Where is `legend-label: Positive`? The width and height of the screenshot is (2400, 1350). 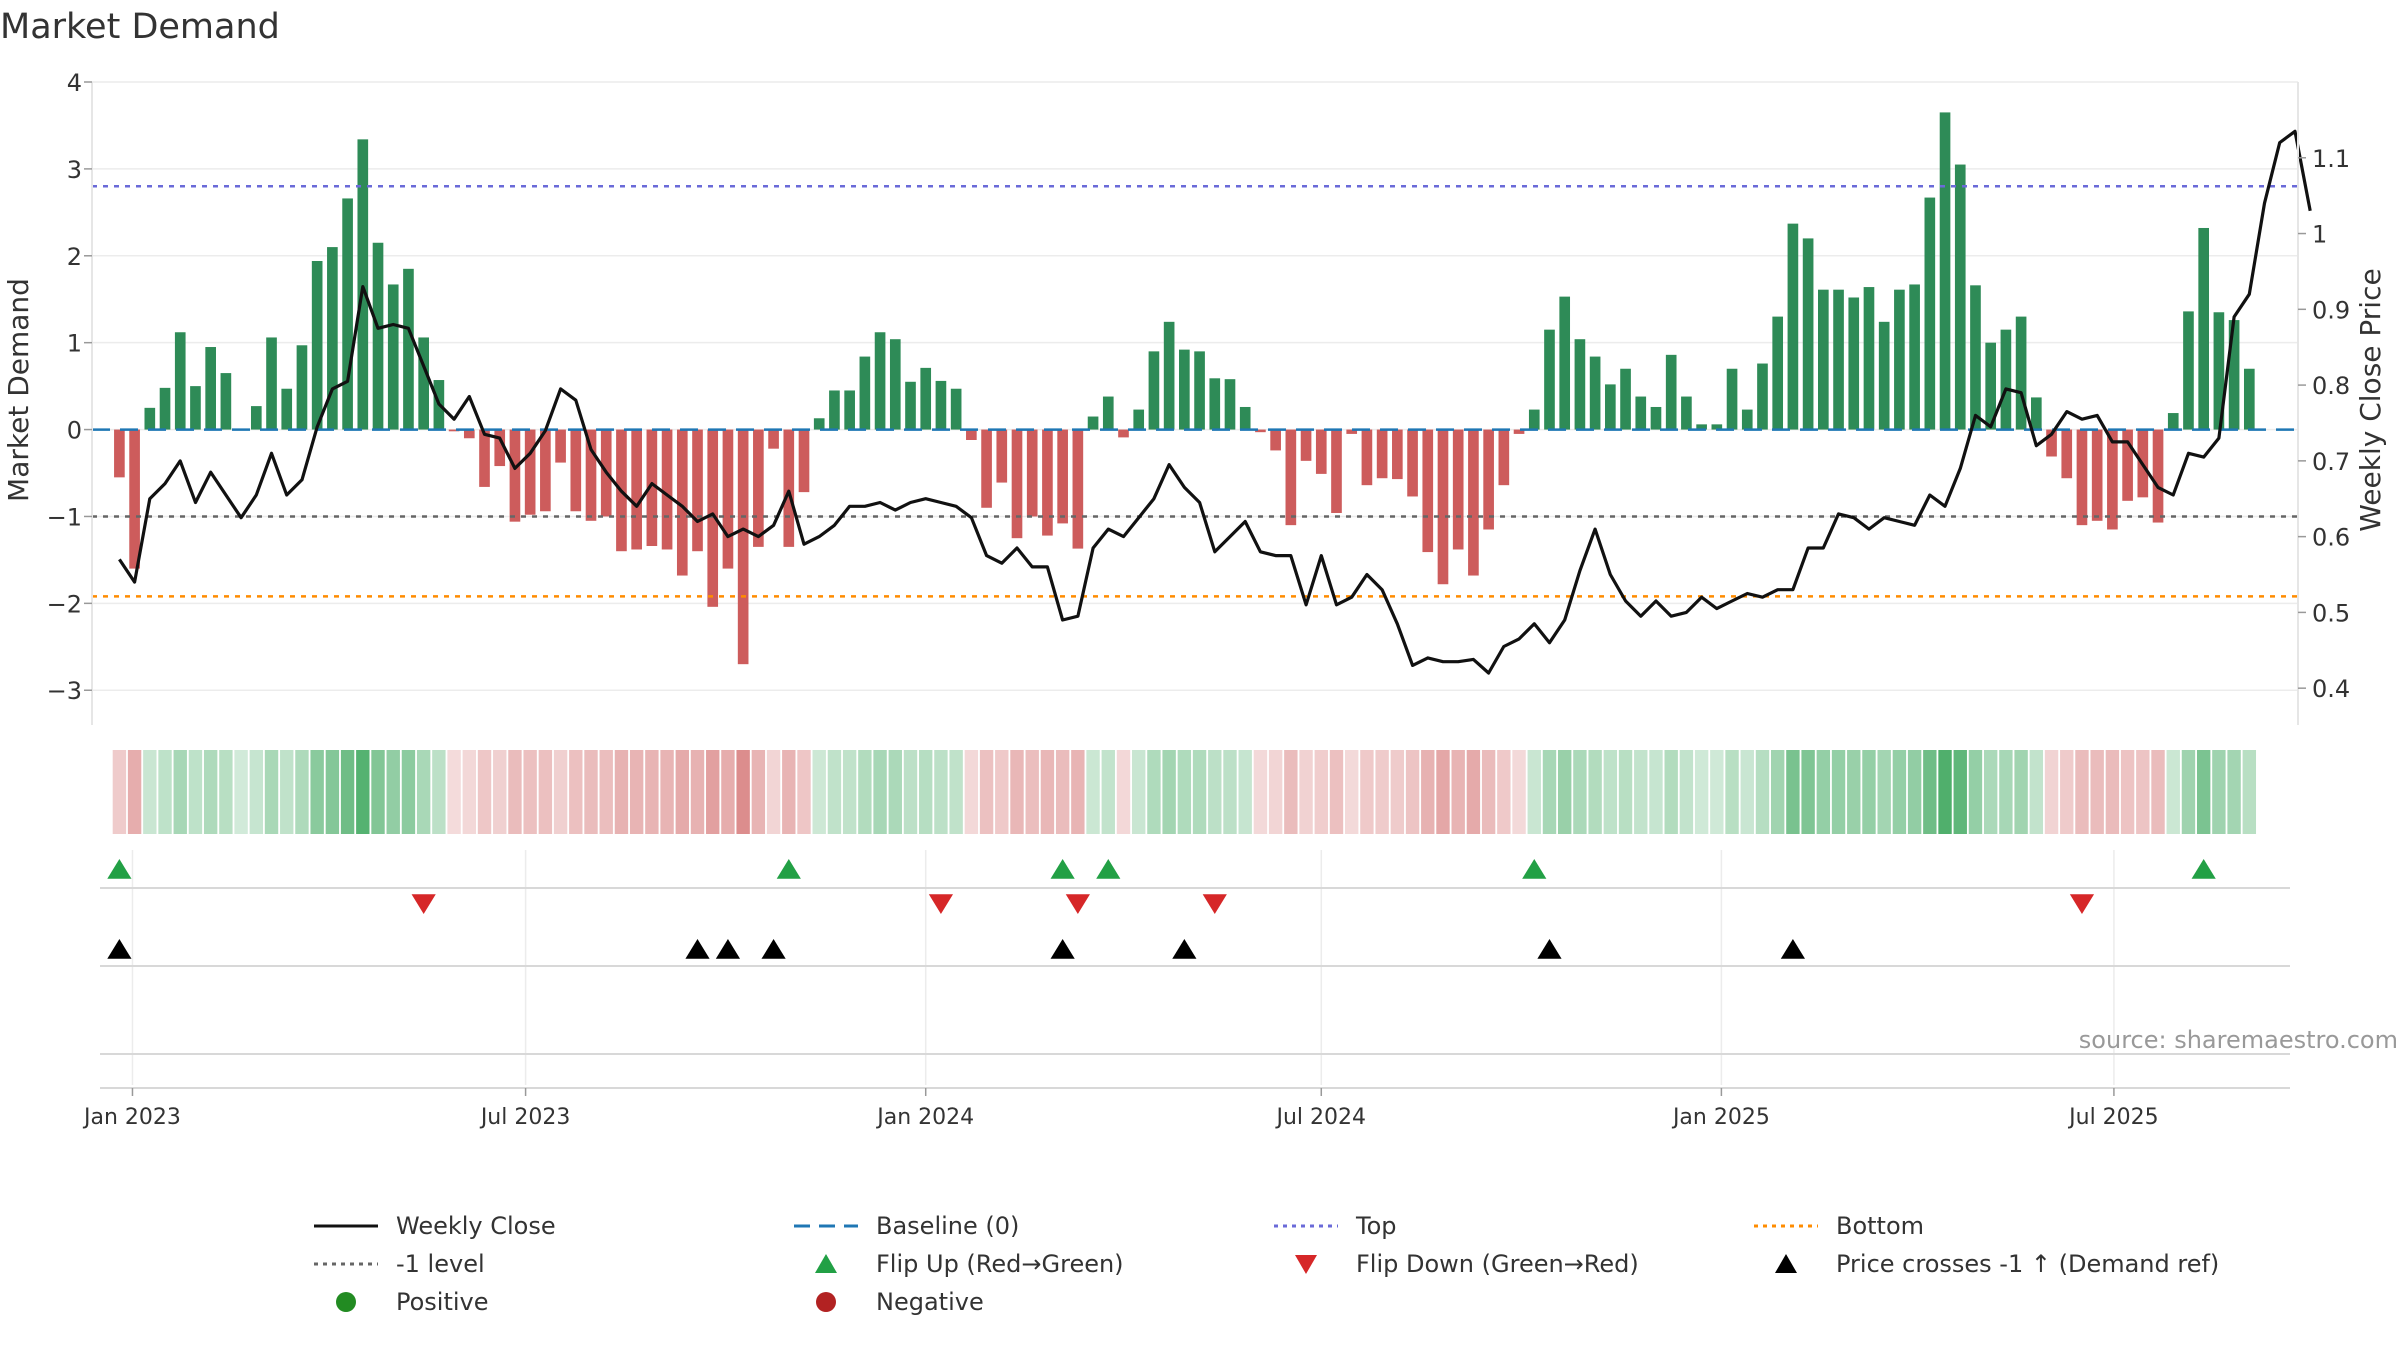
legend-label: Positive is located at coordinates (442, 1302).